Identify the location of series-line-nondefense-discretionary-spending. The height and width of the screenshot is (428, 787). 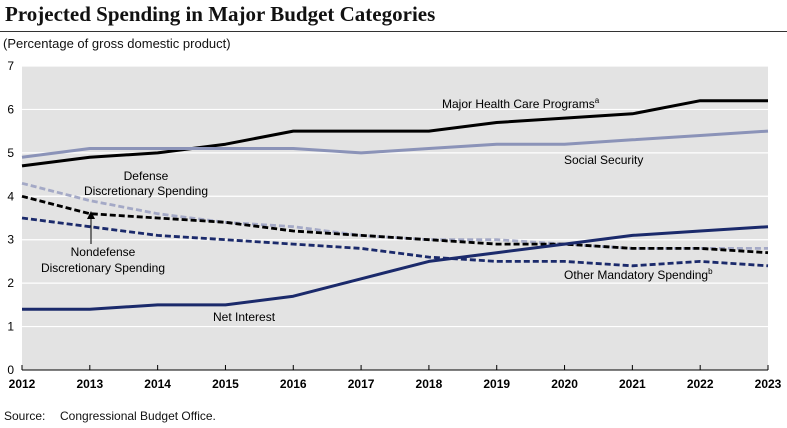
(395, 224).